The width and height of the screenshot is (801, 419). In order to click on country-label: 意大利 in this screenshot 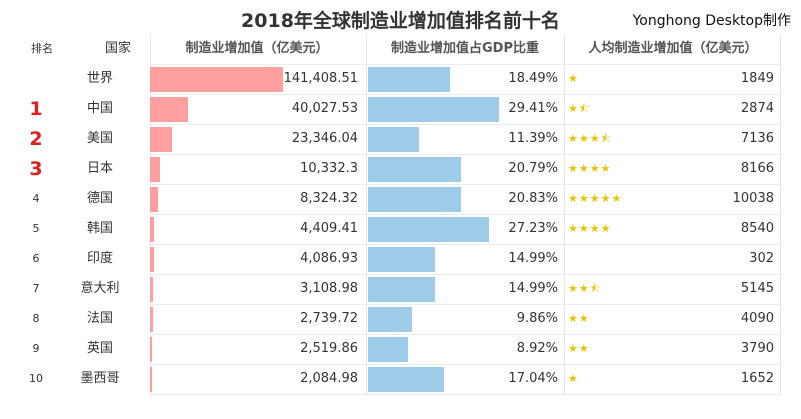, I will do `click(100, 288)`.